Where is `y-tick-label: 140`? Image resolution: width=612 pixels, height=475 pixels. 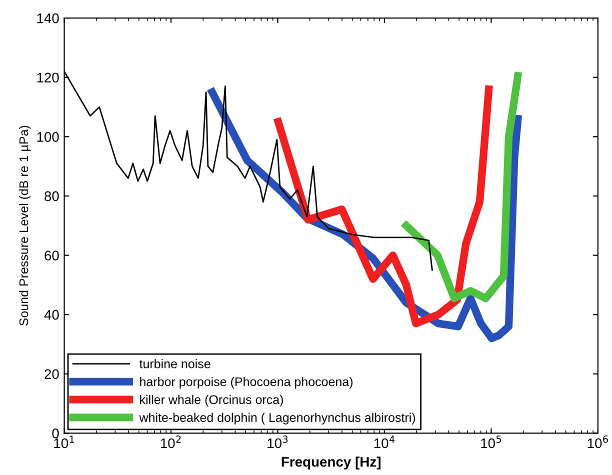 y-tick-label: 140 is located at coordinates (48, 18).